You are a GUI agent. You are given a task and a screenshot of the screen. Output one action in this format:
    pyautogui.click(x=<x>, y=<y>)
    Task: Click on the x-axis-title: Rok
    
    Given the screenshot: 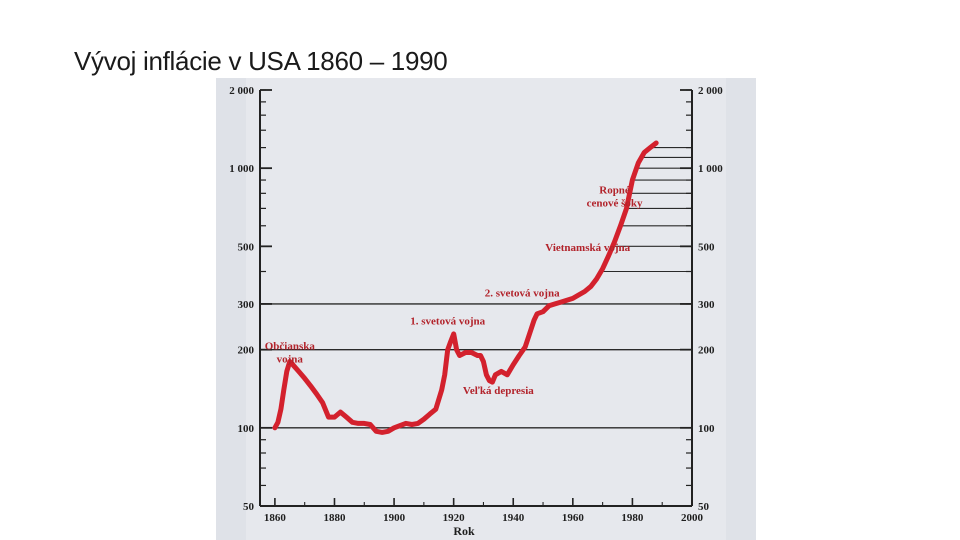 What is the action you would take?
    pyautogui.click(x=464, y=531)
    